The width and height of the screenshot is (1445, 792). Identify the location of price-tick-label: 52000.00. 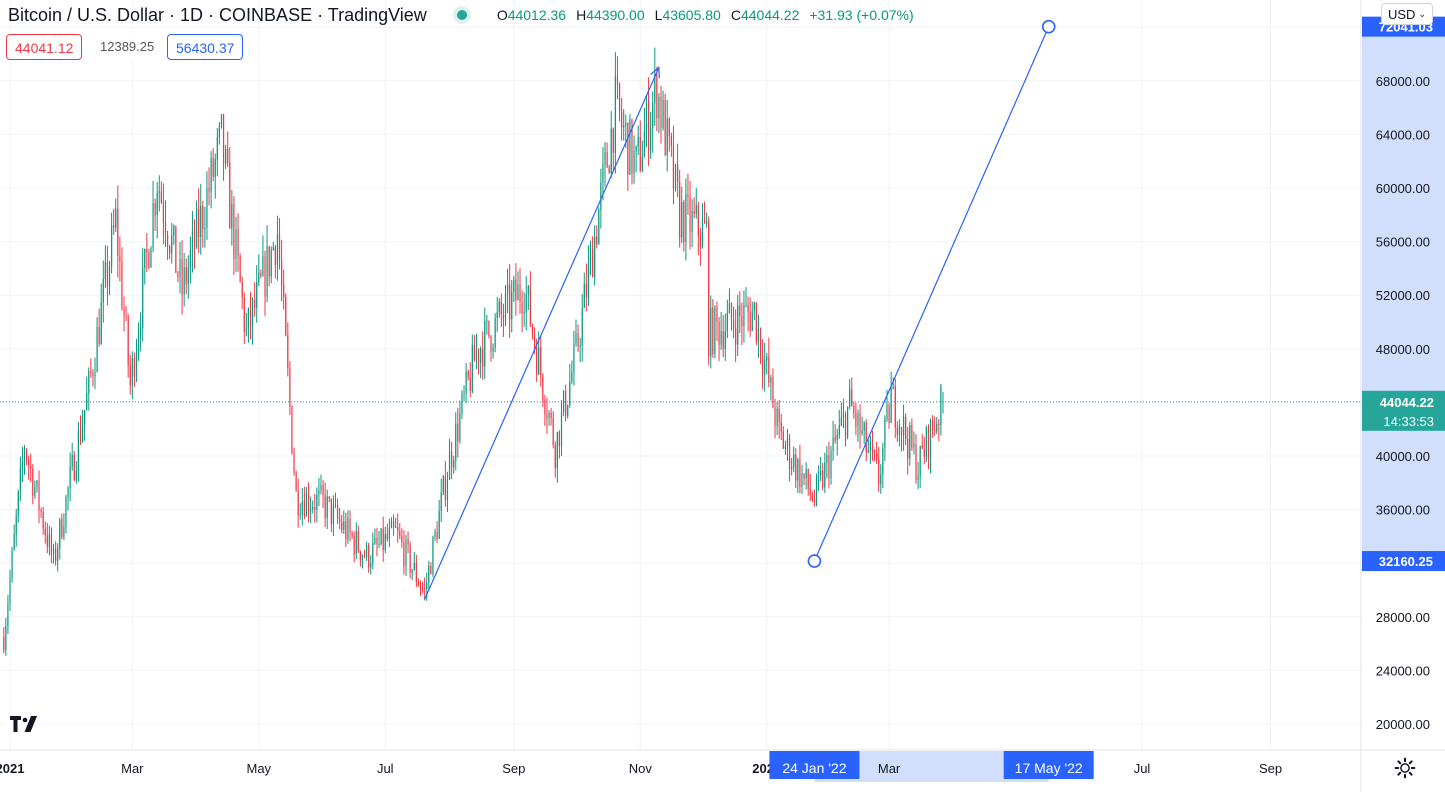
(1403, 295).